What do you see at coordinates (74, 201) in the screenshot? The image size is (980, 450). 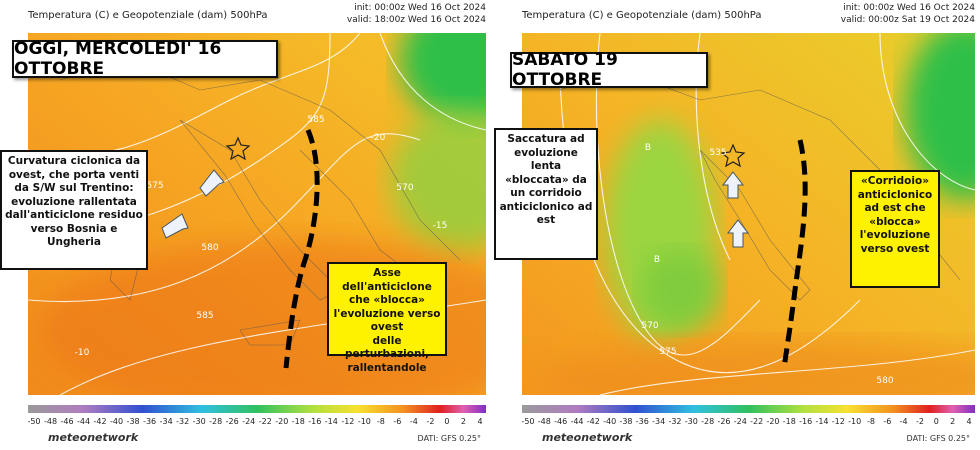 I see `annotation-line: evoluzione rallentata` at bounding box center [74, 201].